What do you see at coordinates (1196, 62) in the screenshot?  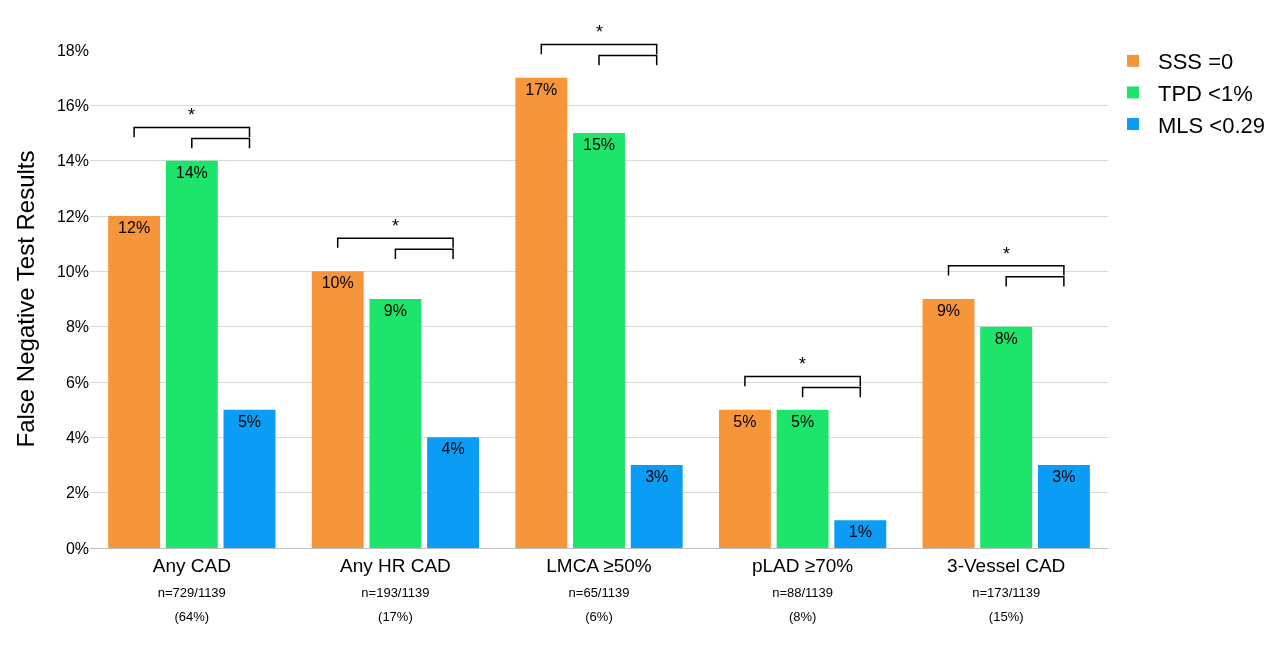 I see `legend-label: SSS =0` at bounding box center [1196, 62].